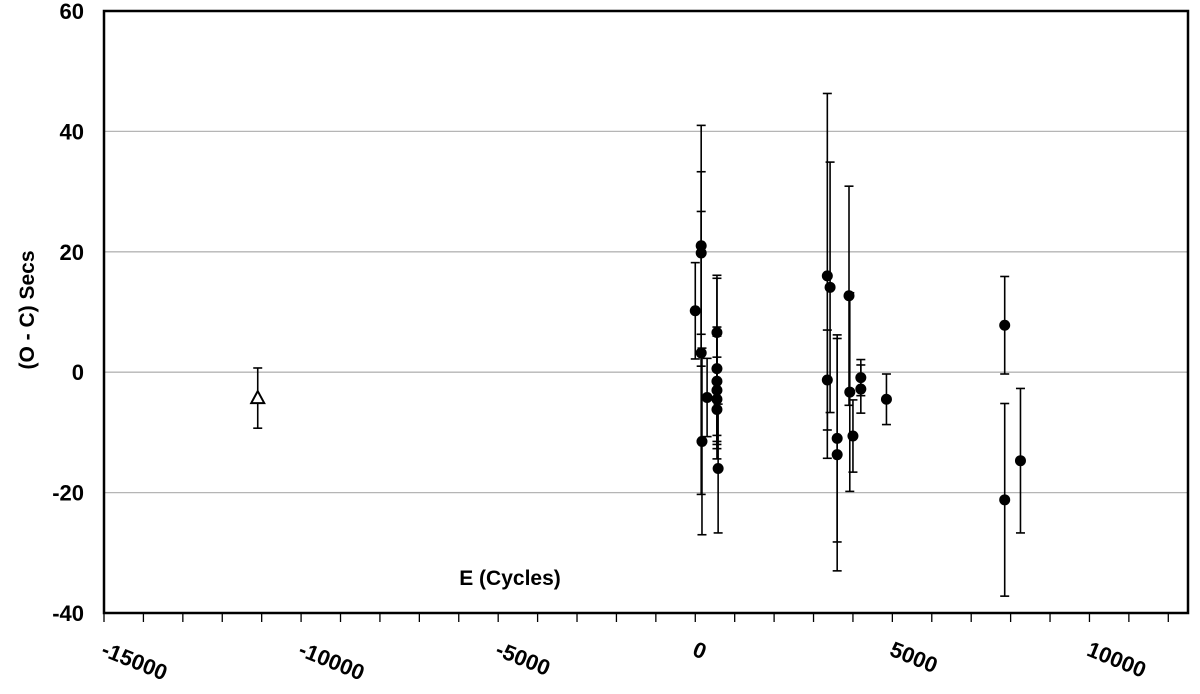 This screenshot has height=694, width=1200. Describe the element at coordinates (510, 578) in the screenshot. I see `x-axis-label: E (Cycles)` at that location.